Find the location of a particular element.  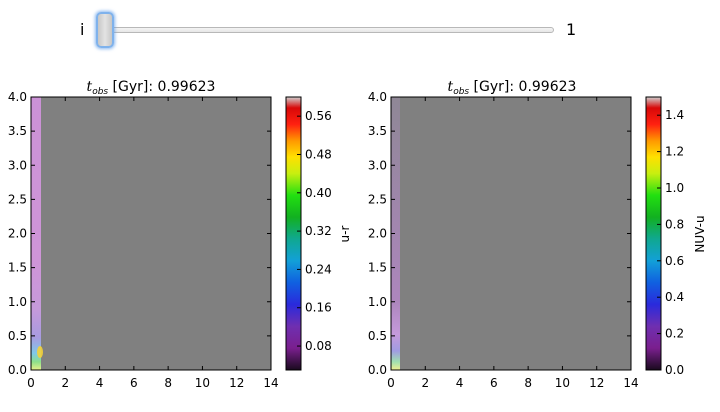

panel-left-title: tobs [Gyr]: 0.99623 is located at coordinates (151, 88).